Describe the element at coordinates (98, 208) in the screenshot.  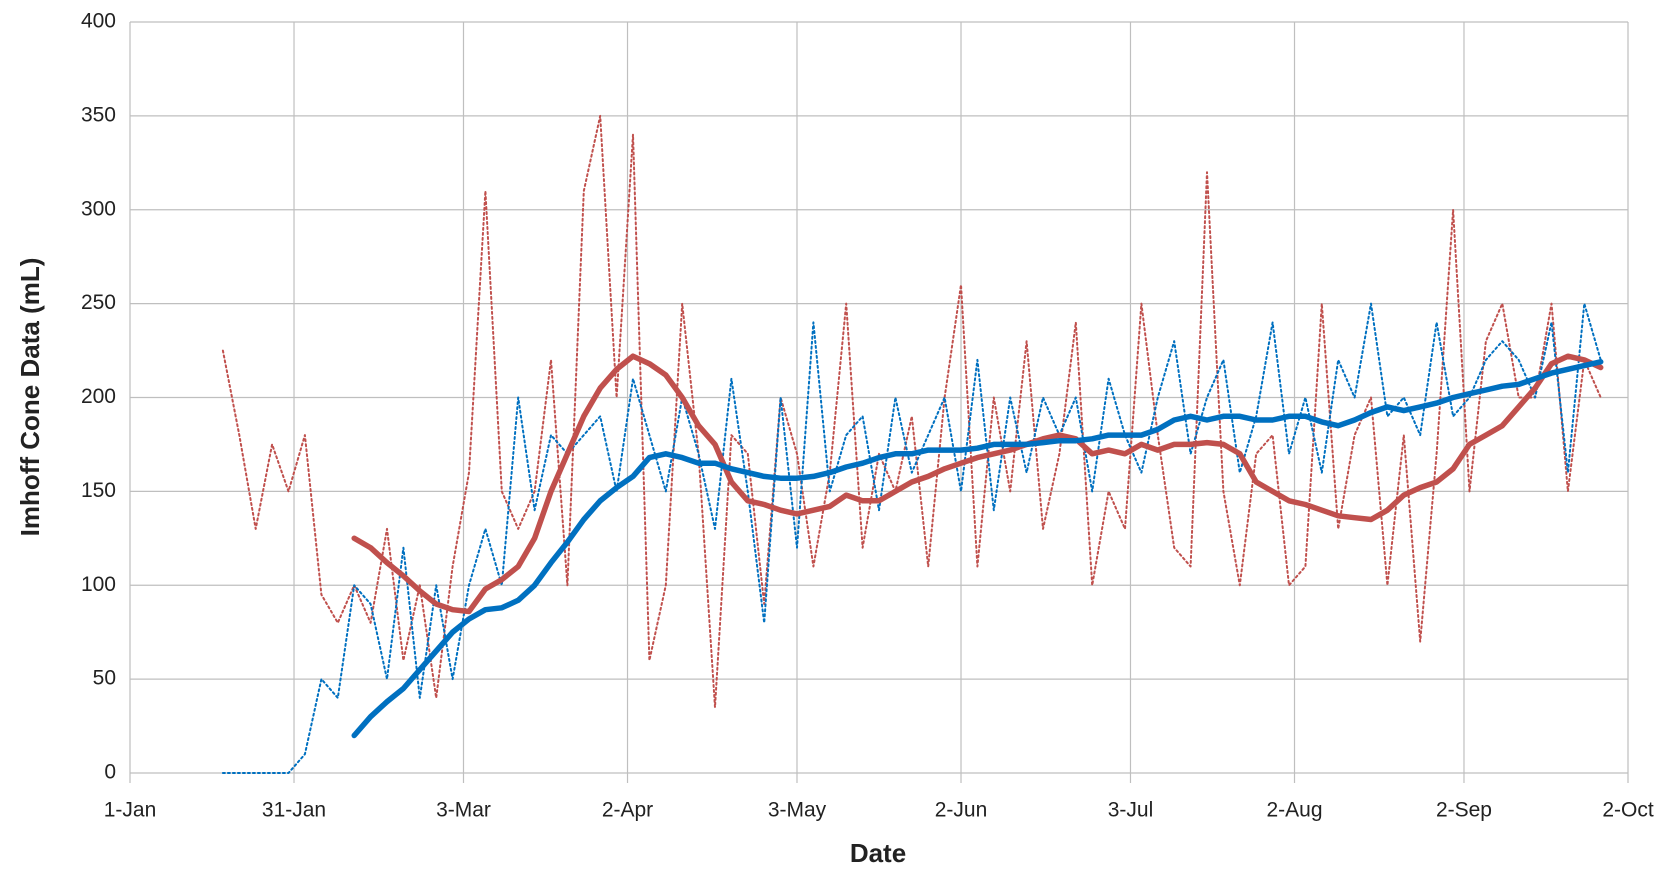
I see `y-tick-label: 300` at that location.